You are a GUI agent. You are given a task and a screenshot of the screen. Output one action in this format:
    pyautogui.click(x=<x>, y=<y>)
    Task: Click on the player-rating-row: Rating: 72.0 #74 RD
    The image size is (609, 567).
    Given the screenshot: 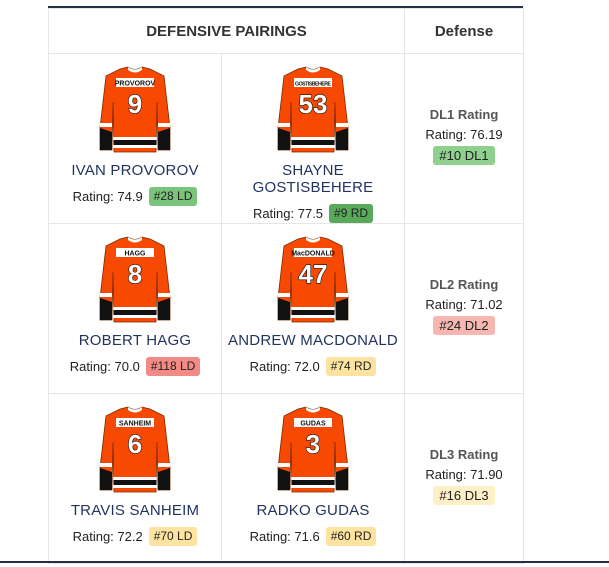 What is the action you would take?
    pyautogui.click(x=313, y=366)
    